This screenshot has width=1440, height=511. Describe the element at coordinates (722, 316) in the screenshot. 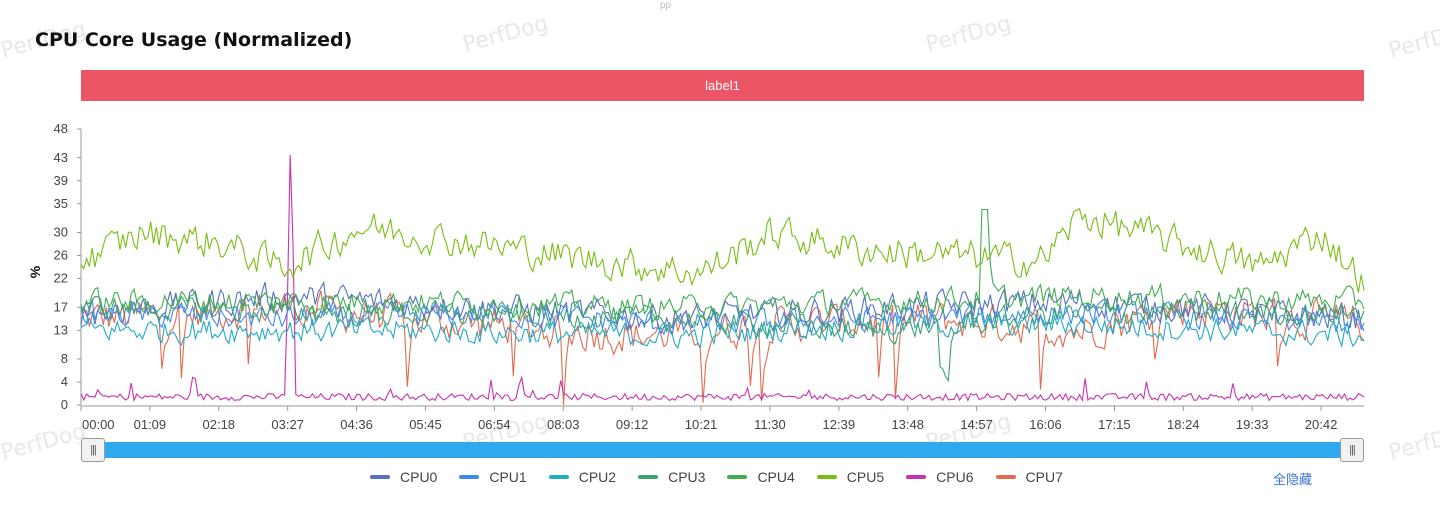

I see `series-line-cpu1` at that location.